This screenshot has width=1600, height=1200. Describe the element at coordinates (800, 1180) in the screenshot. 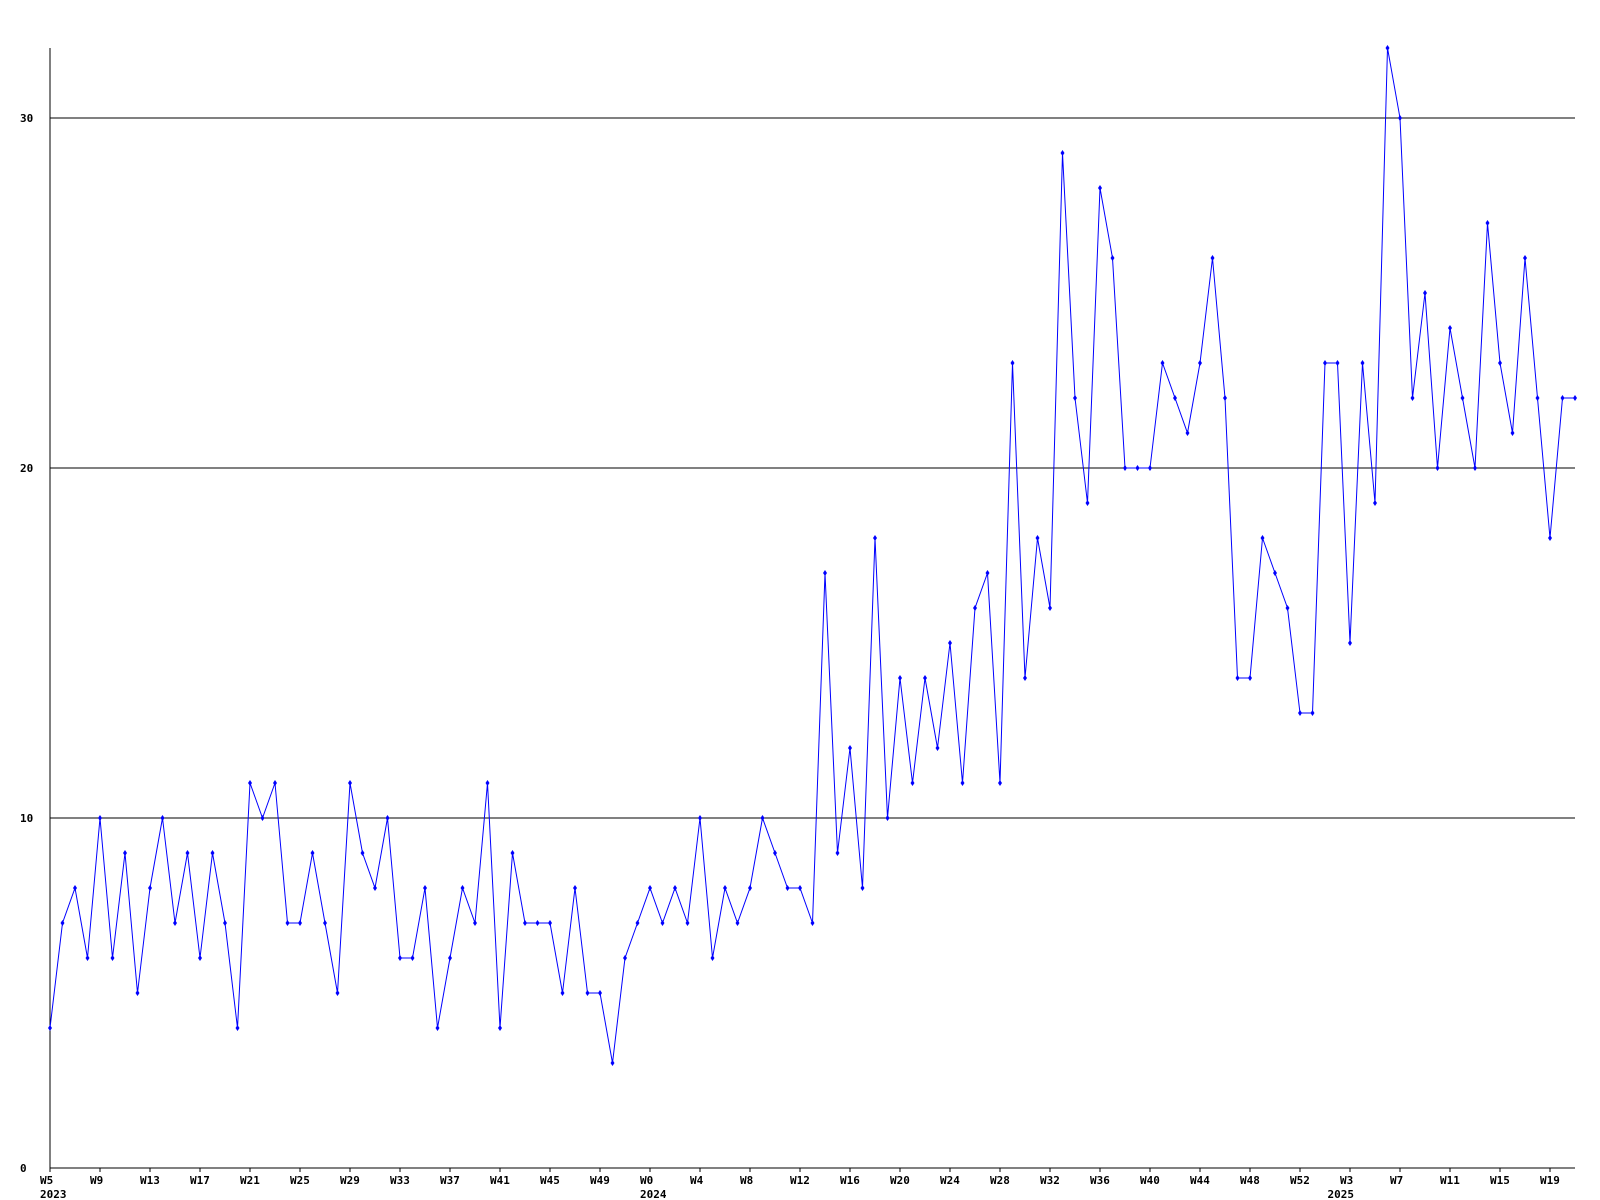

I see `x-tick-label: W12` at that location.